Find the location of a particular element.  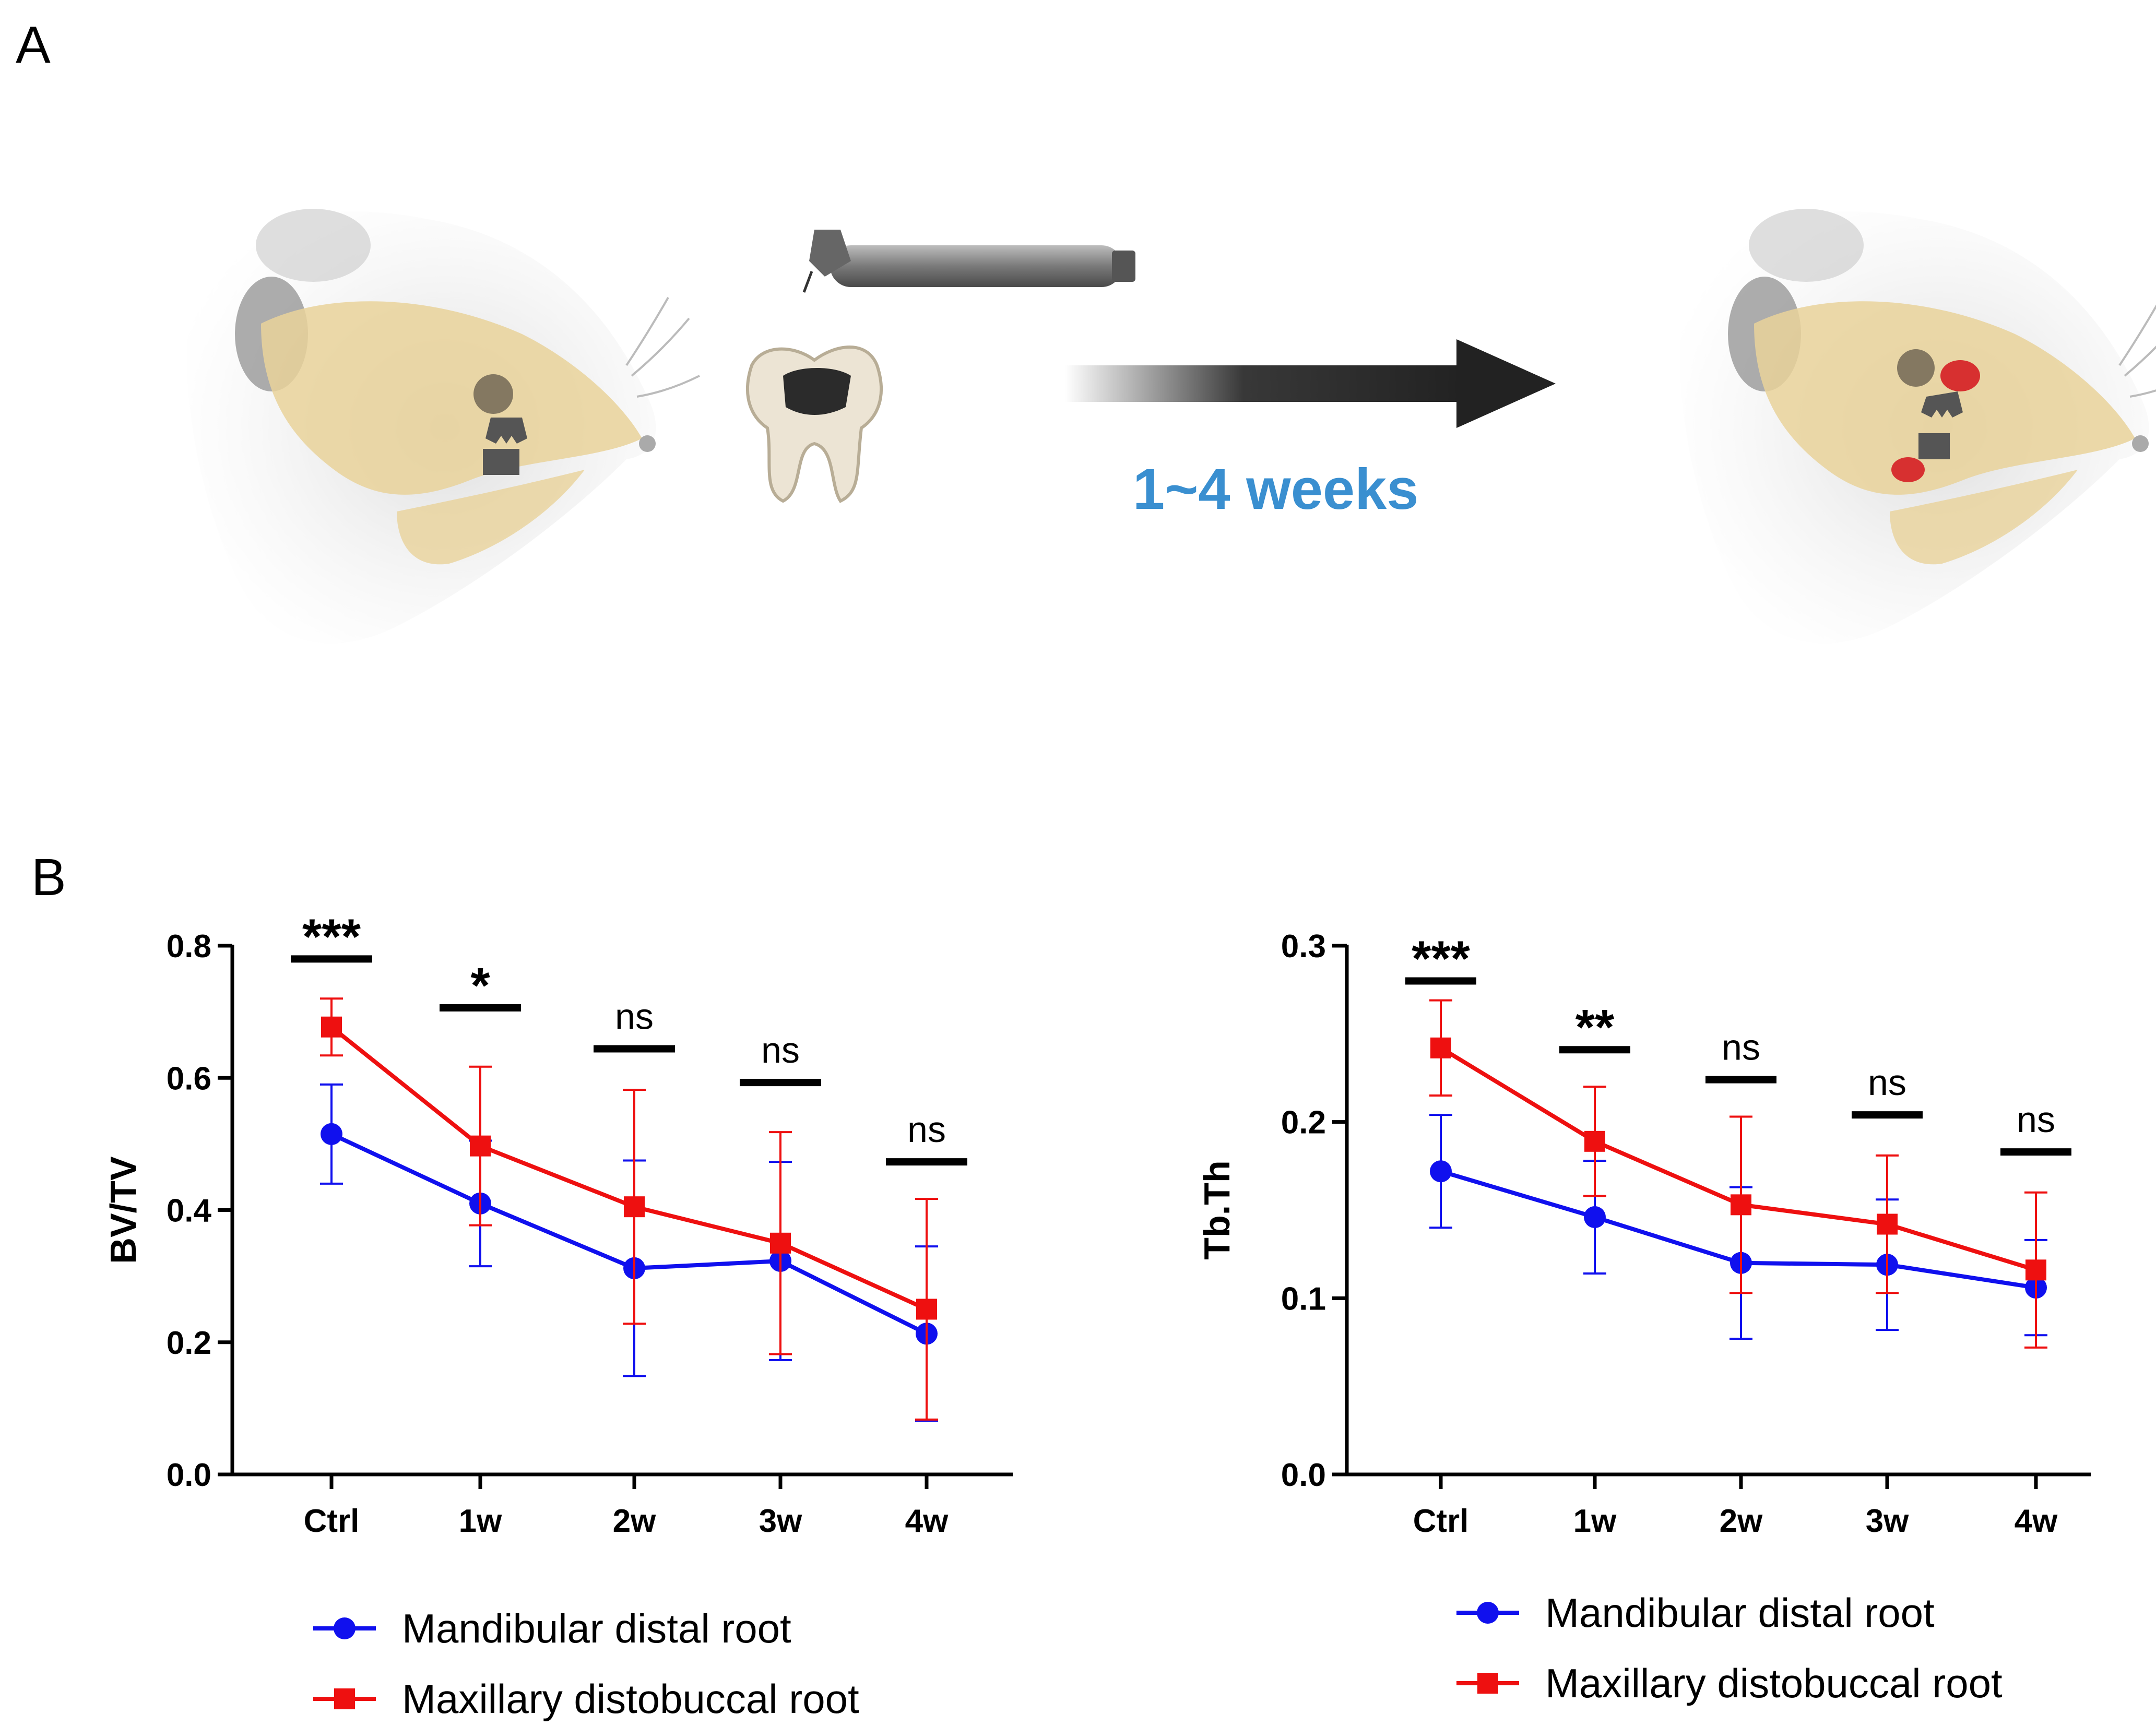

y-axis-title: Tb.Th is located at coordinates (1217, 1210).